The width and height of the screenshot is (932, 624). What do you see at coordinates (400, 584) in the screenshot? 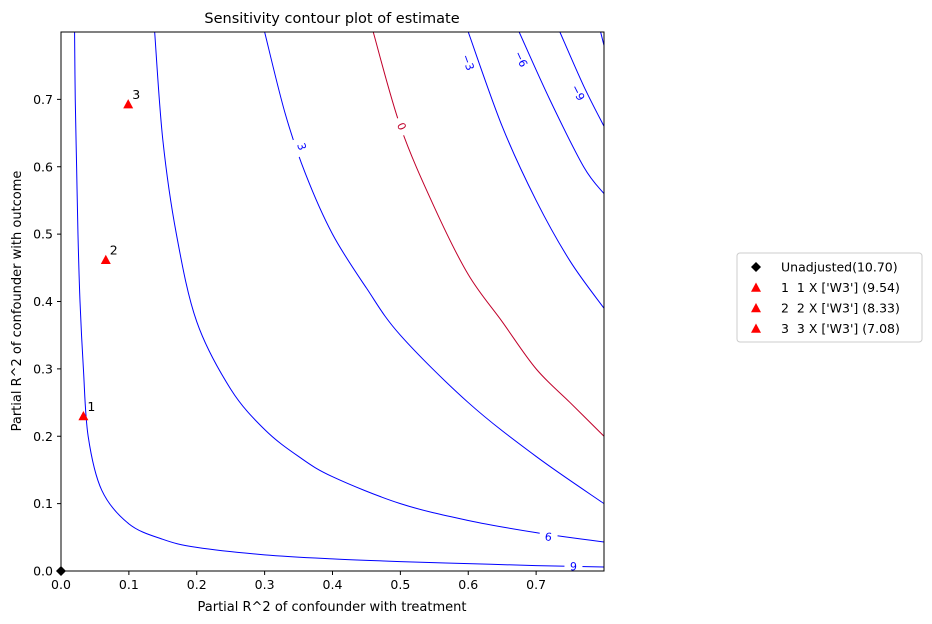
I see `x-tick-label: 0.5` at bounding box center [400, 584].